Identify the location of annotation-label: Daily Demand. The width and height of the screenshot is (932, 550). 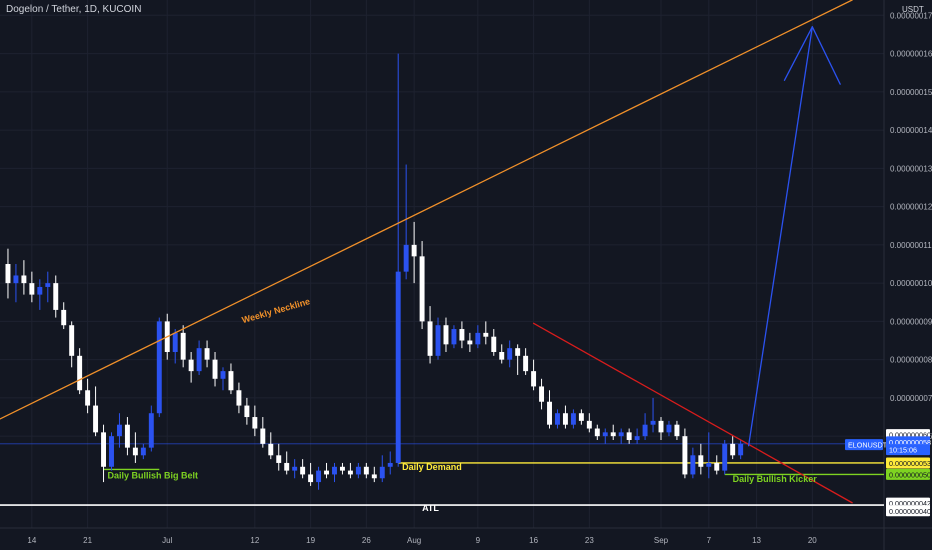
(432, 467).